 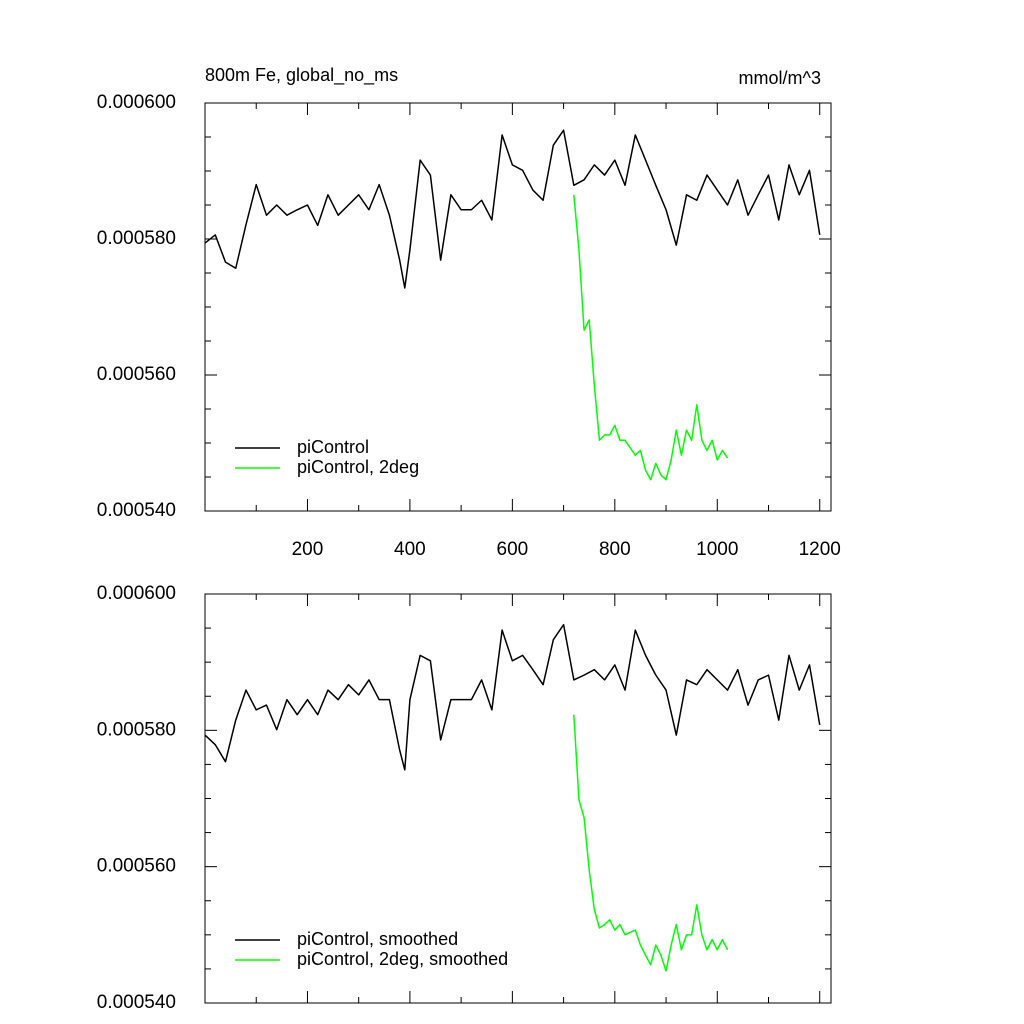 I want to click on x-tick-label: 1000, so click(x=717, y=549).